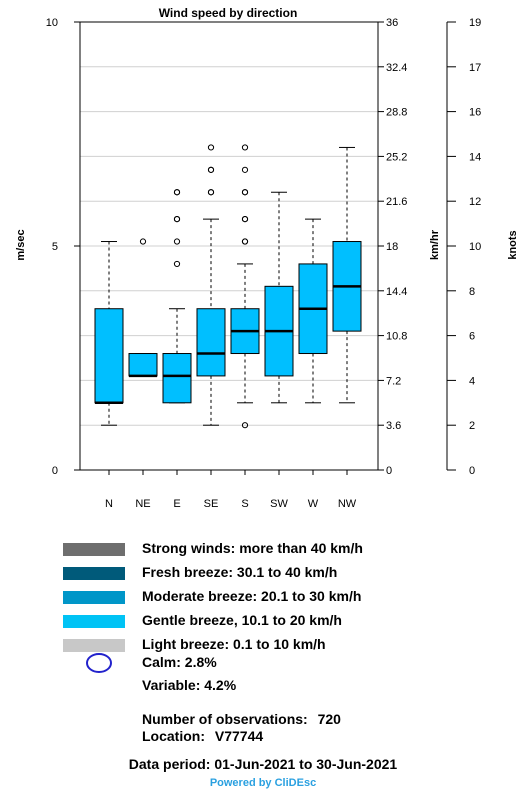  Describe the element at coordinates (234, 644) in the screenshot. I see `legend-label: Light breeze: 0.1 to 10 km/h` at that location.